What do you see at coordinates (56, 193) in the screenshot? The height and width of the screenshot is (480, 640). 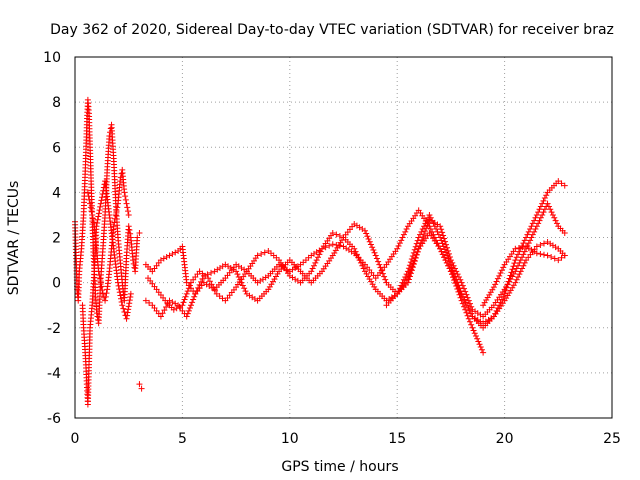 I see `y-tick-label: 4` at bounding box center [56, 193].